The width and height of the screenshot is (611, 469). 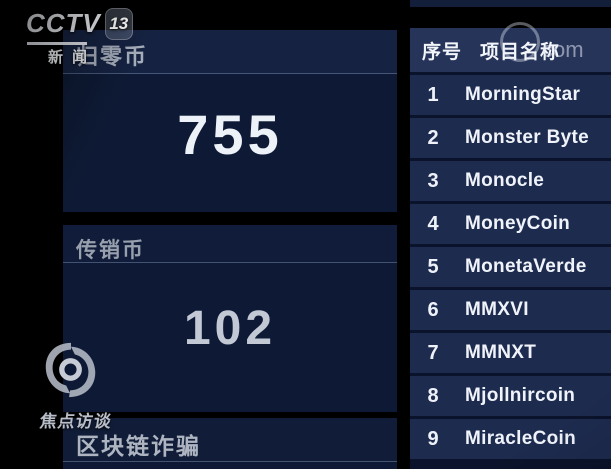 I want to click on table-row: 9 MiracleCoin, so click(x=510, y=439).